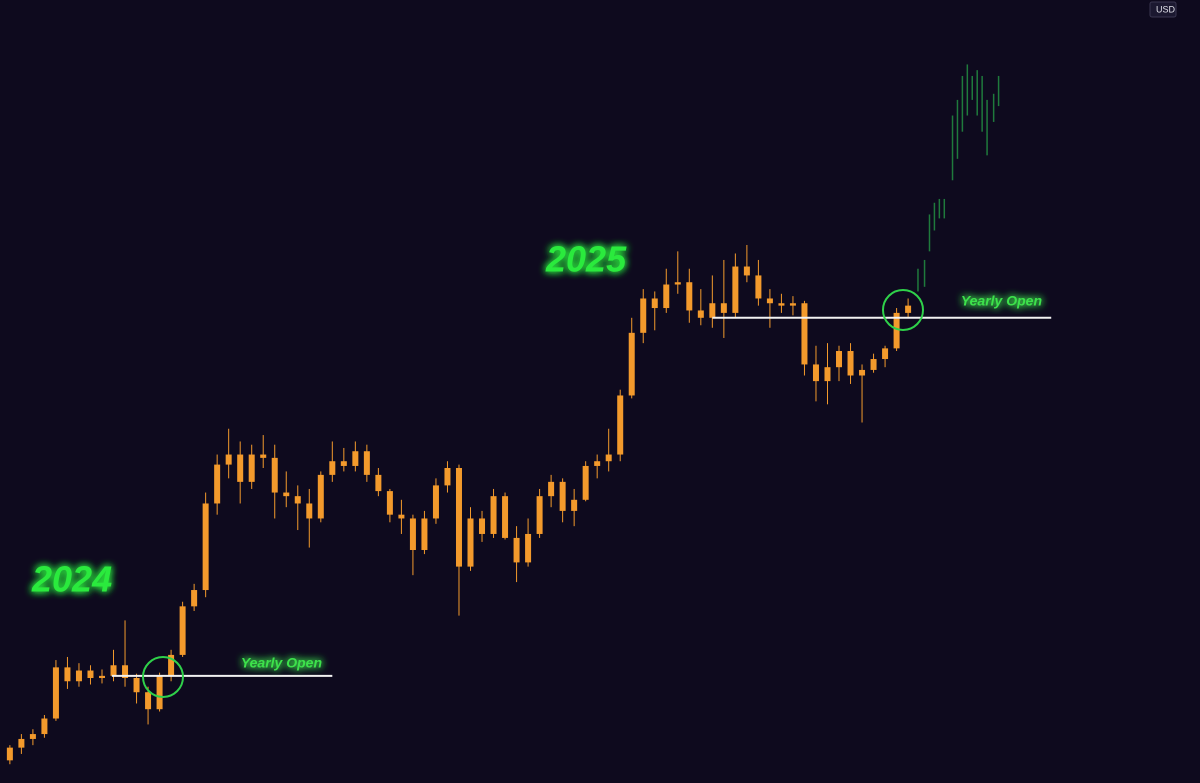  I want to click on year-annotation: 2025, so click(586, 259).